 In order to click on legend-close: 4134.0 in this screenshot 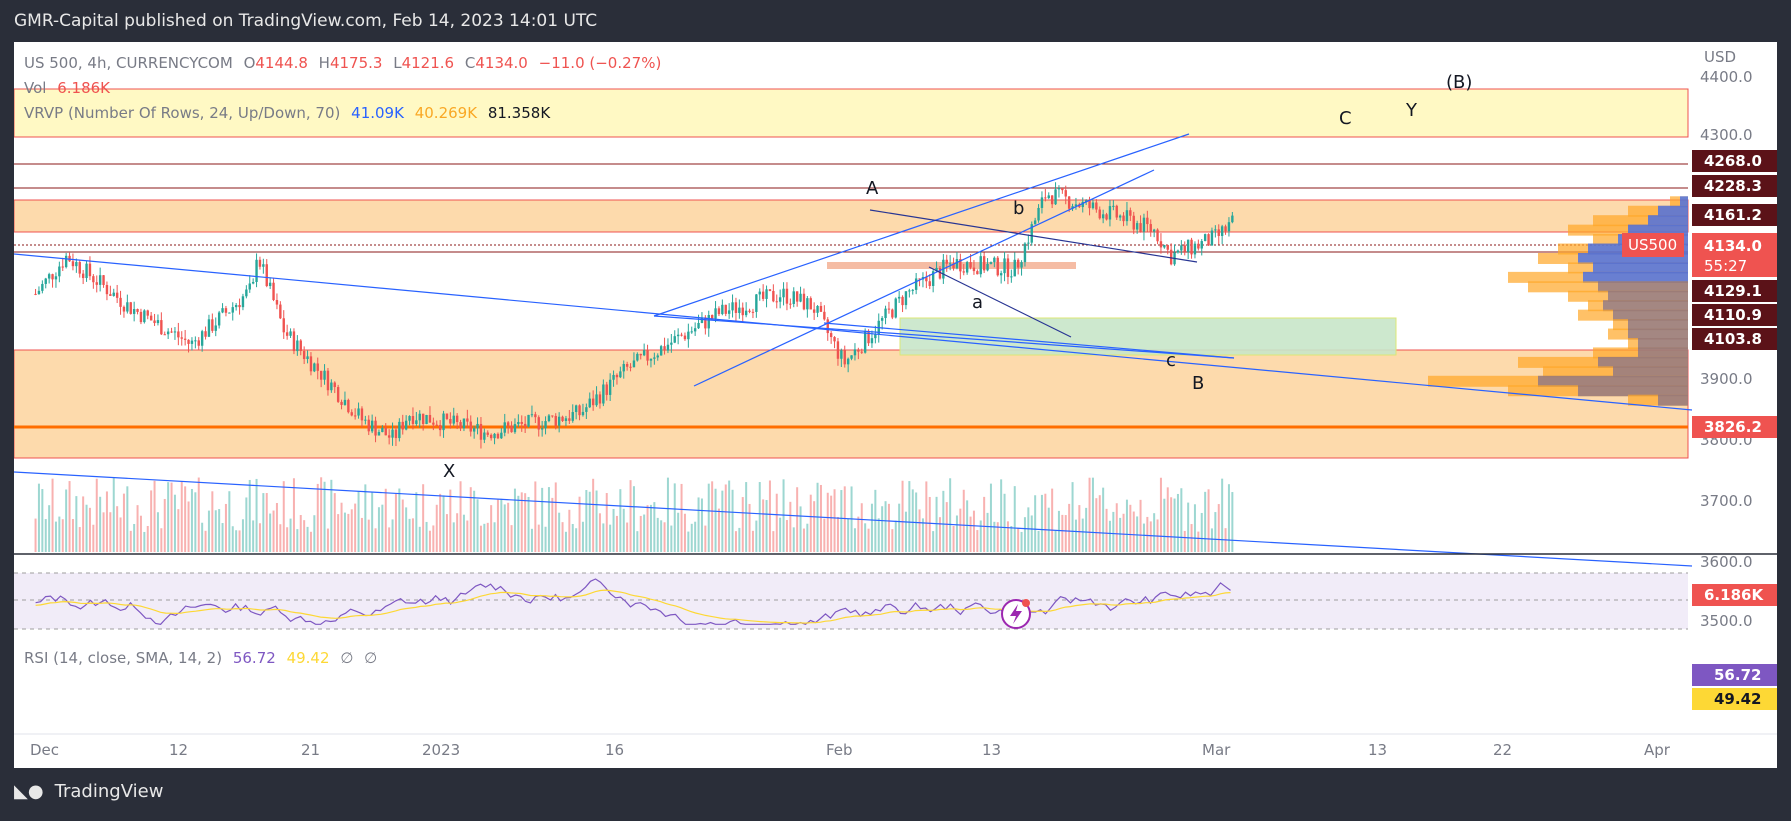, I will do `click(501, 63)`.